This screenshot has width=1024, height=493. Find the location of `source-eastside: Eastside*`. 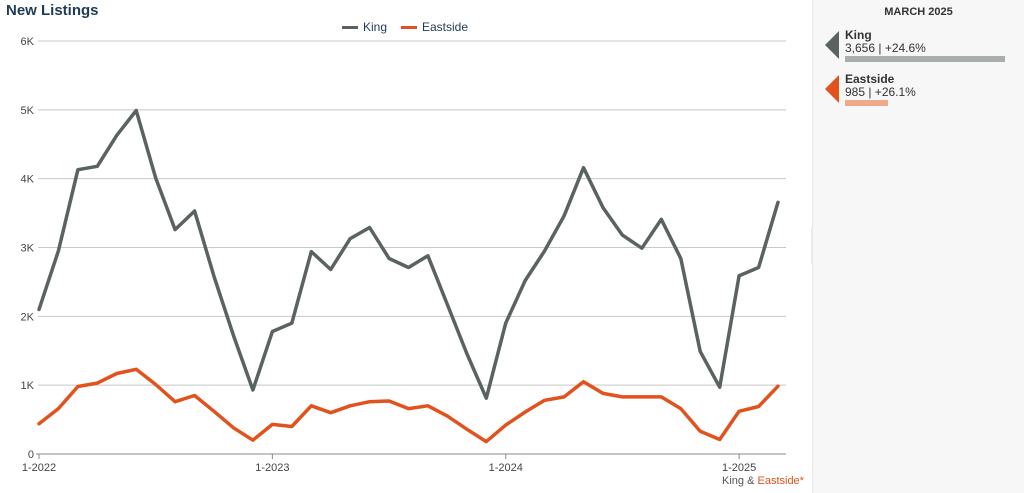

source-eastside: Eastside* is located at coordinates (780, 481).